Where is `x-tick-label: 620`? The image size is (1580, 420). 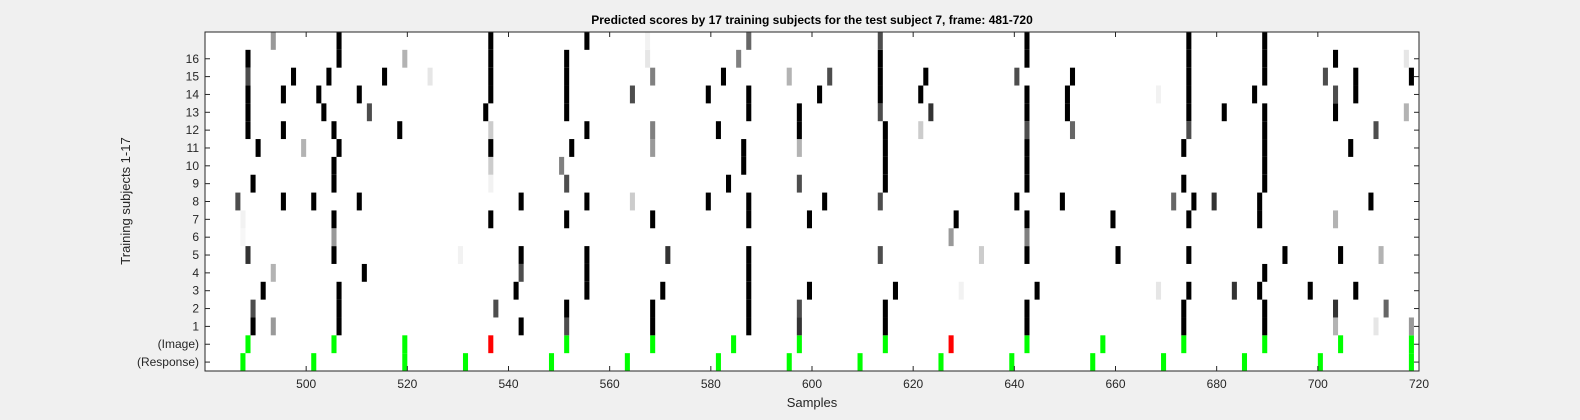
x-tick-label: 620 is located at coordinates (913, 384).